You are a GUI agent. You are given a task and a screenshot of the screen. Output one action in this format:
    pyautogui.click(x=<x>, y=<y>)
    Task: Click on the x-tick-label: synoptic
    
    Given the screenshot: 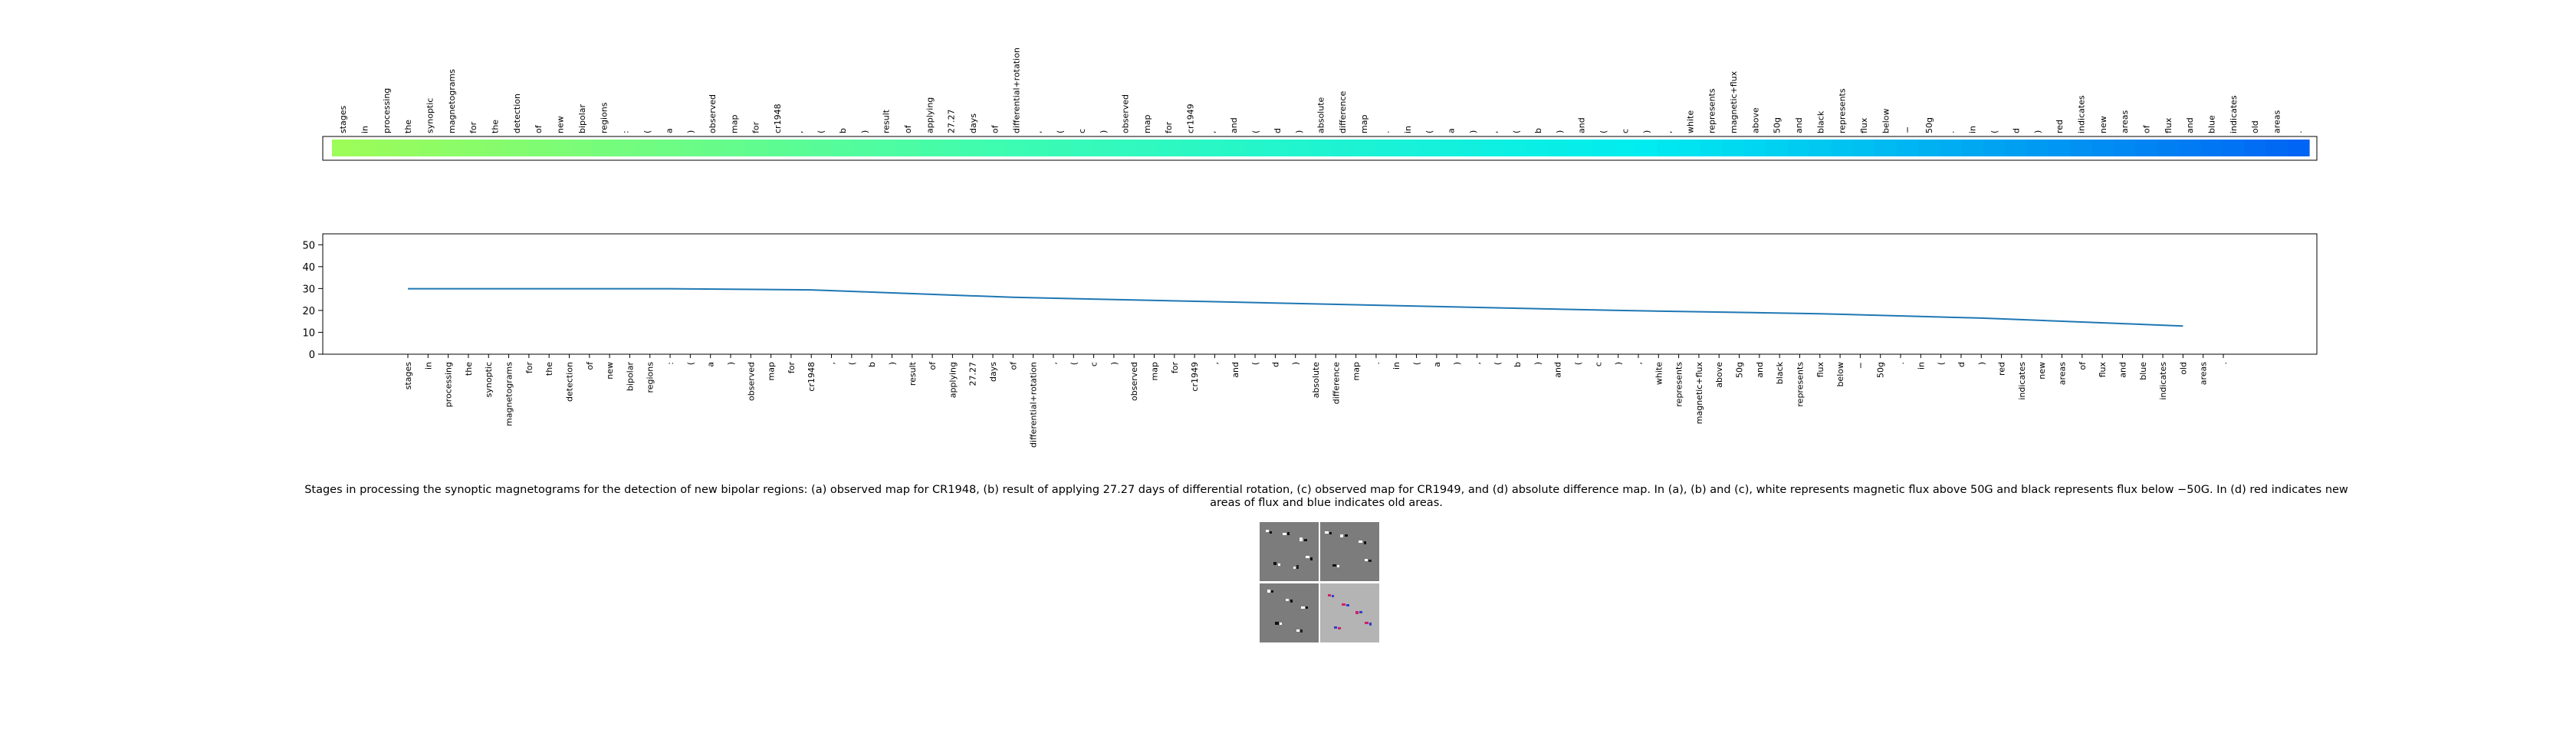 What is the action you would take?
    pyautogui.click(x=489, y=379)
    